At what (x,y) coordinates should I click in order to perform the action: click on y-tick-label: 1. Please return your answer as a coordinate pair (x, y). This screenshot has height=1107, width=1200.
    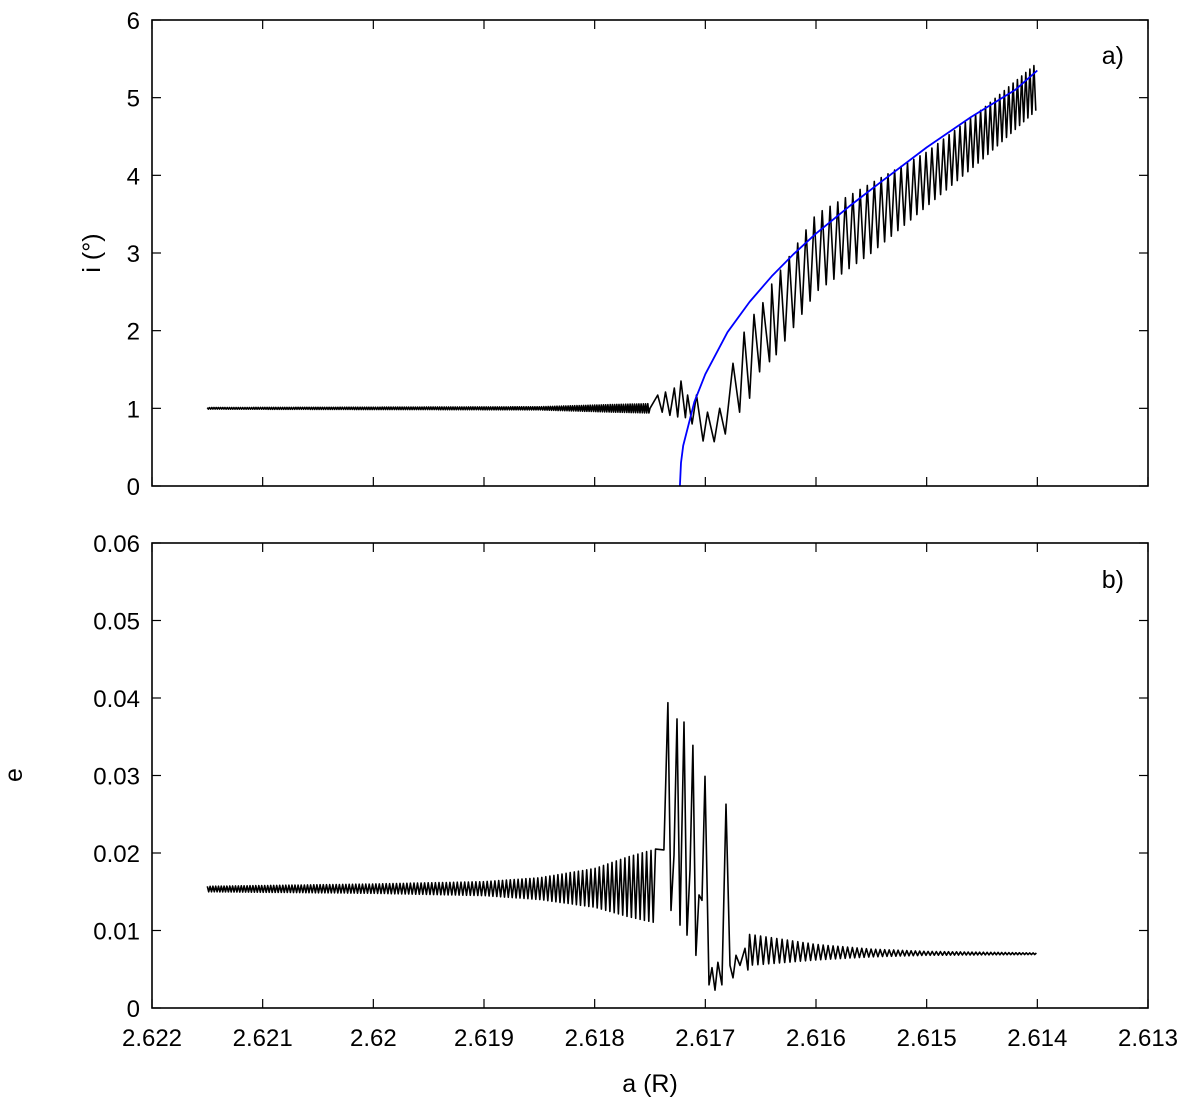
    Looking at the image, I should click on (133, 409).